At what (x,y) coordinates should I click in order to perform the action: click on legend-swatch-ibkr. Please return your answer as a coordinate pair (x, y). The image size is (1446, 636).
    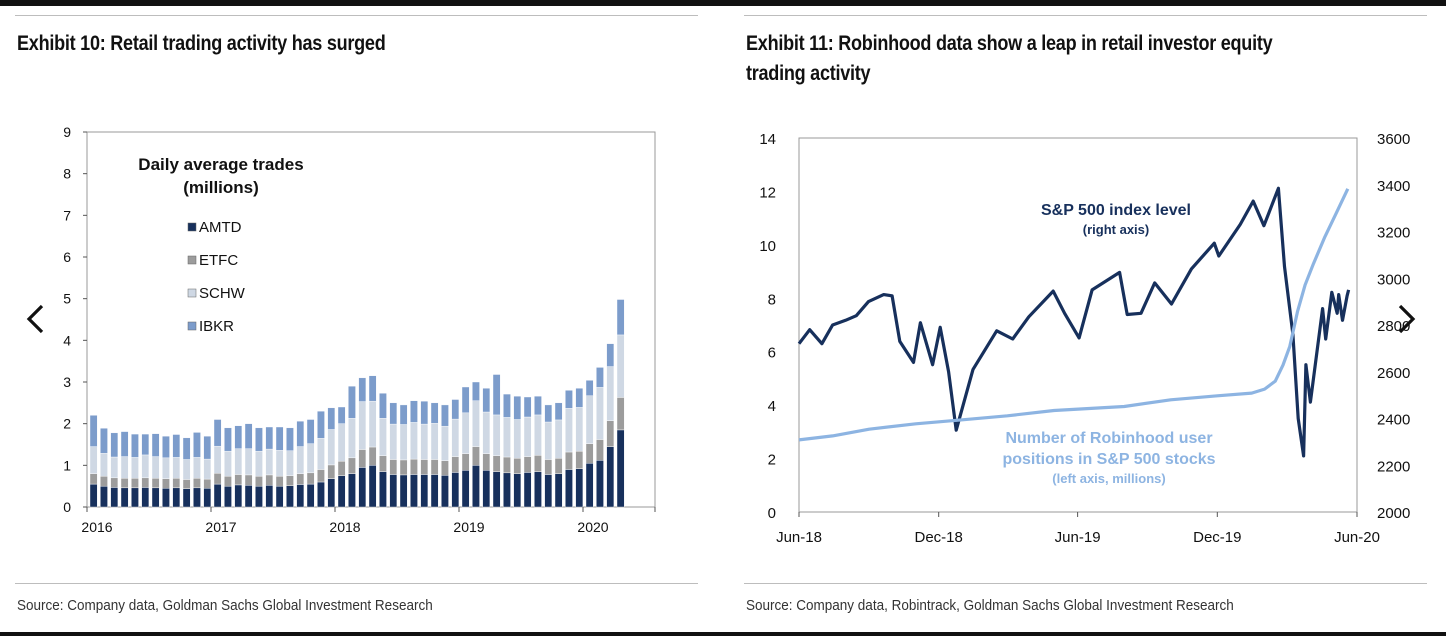
    Looking at the image, I should click on (192, 326).